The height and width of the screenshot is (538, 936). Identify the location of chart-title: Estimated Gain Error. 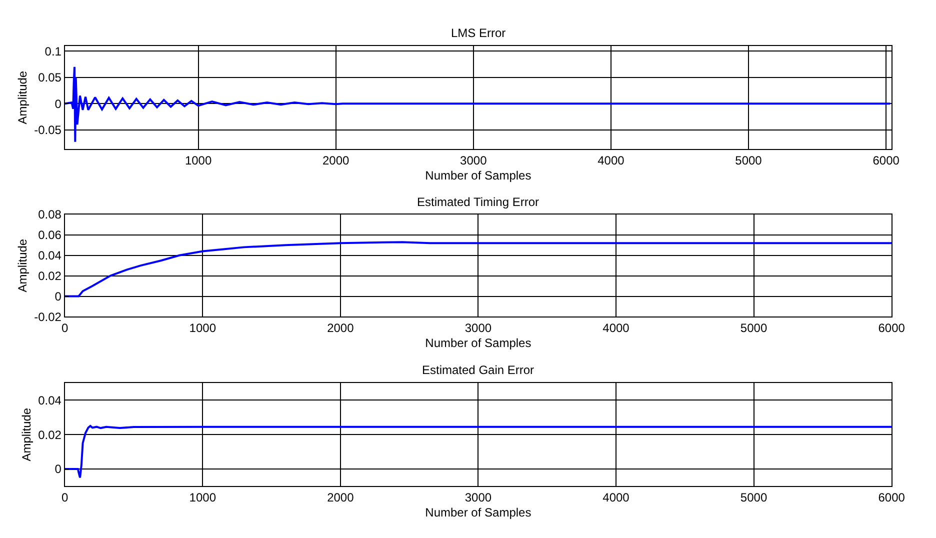
(478, 370).